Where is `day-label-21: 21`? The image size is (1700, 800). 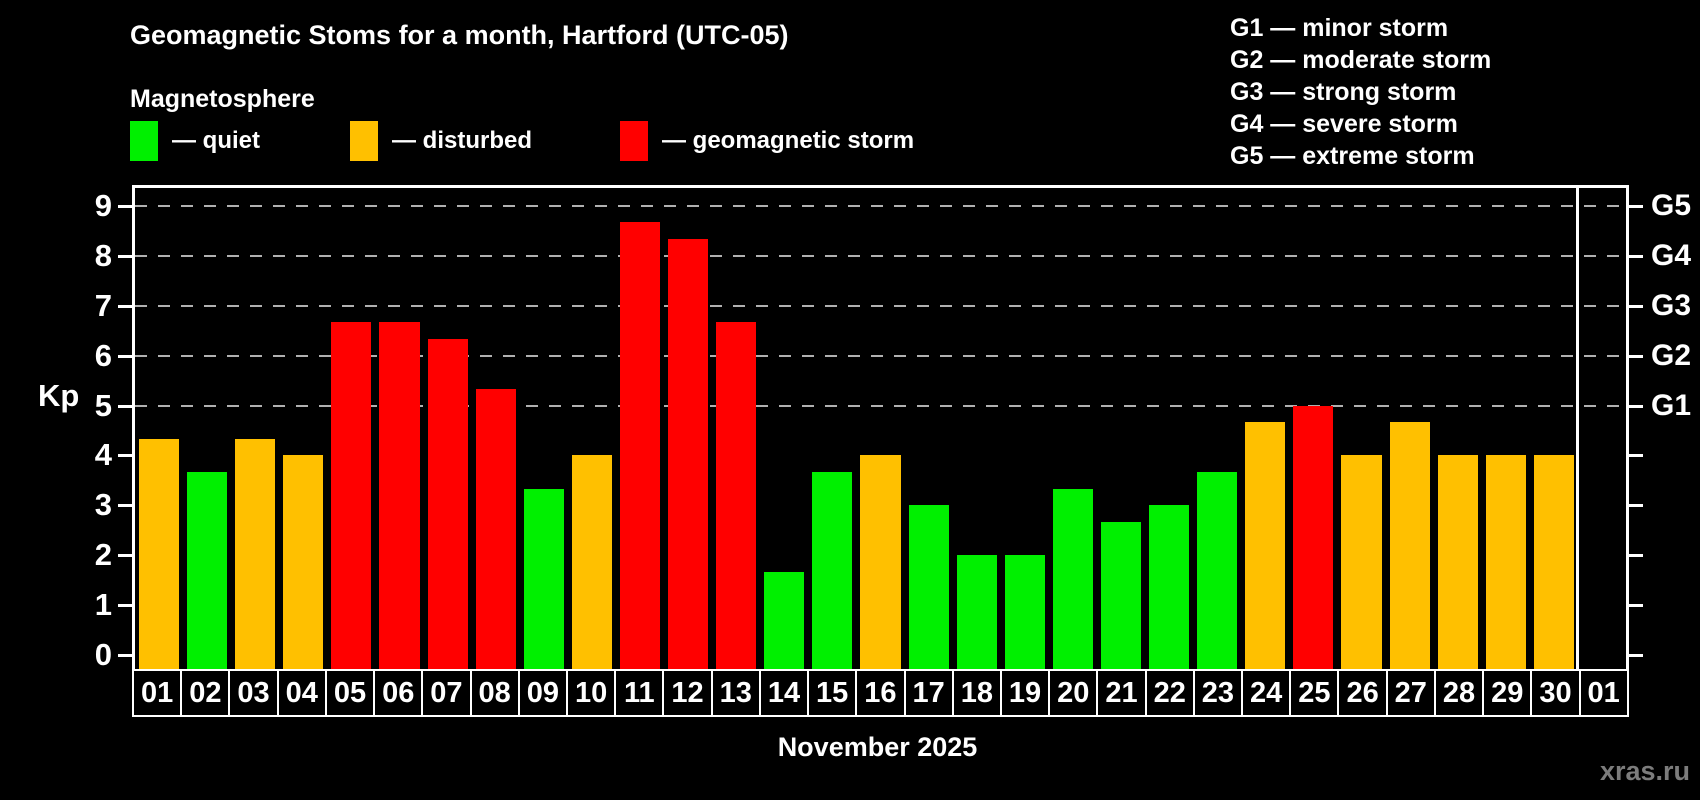 day-label-21: 21 is located at coordinates (1121, 693).